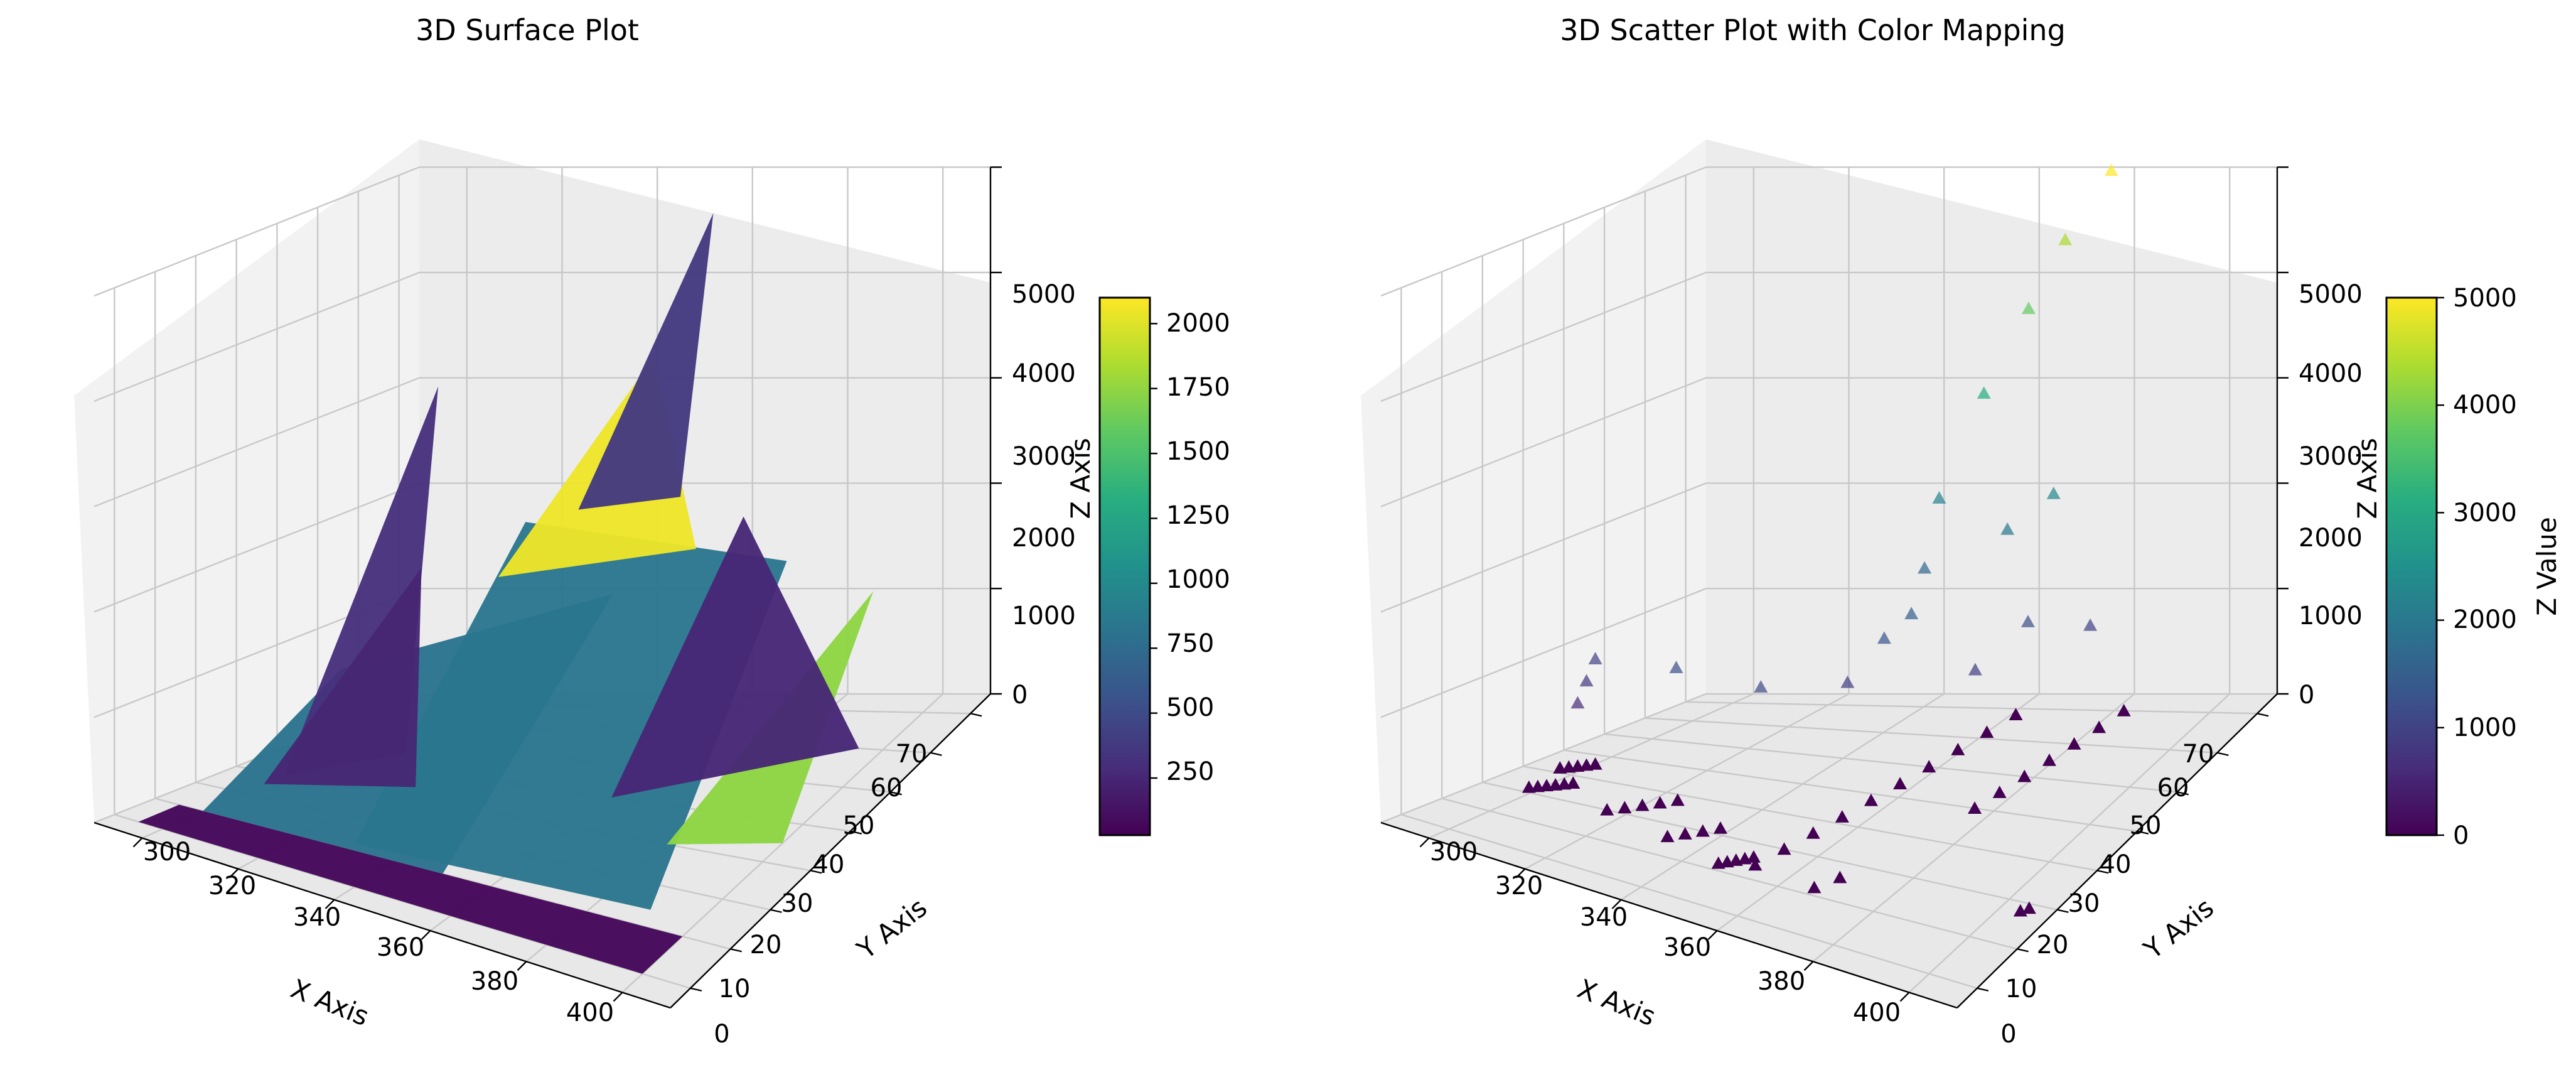  What do you see at coordinates (766, 945) in the screenshot?
I see `surface-ytick-label-20: 20` at bounding box center [766, 945].